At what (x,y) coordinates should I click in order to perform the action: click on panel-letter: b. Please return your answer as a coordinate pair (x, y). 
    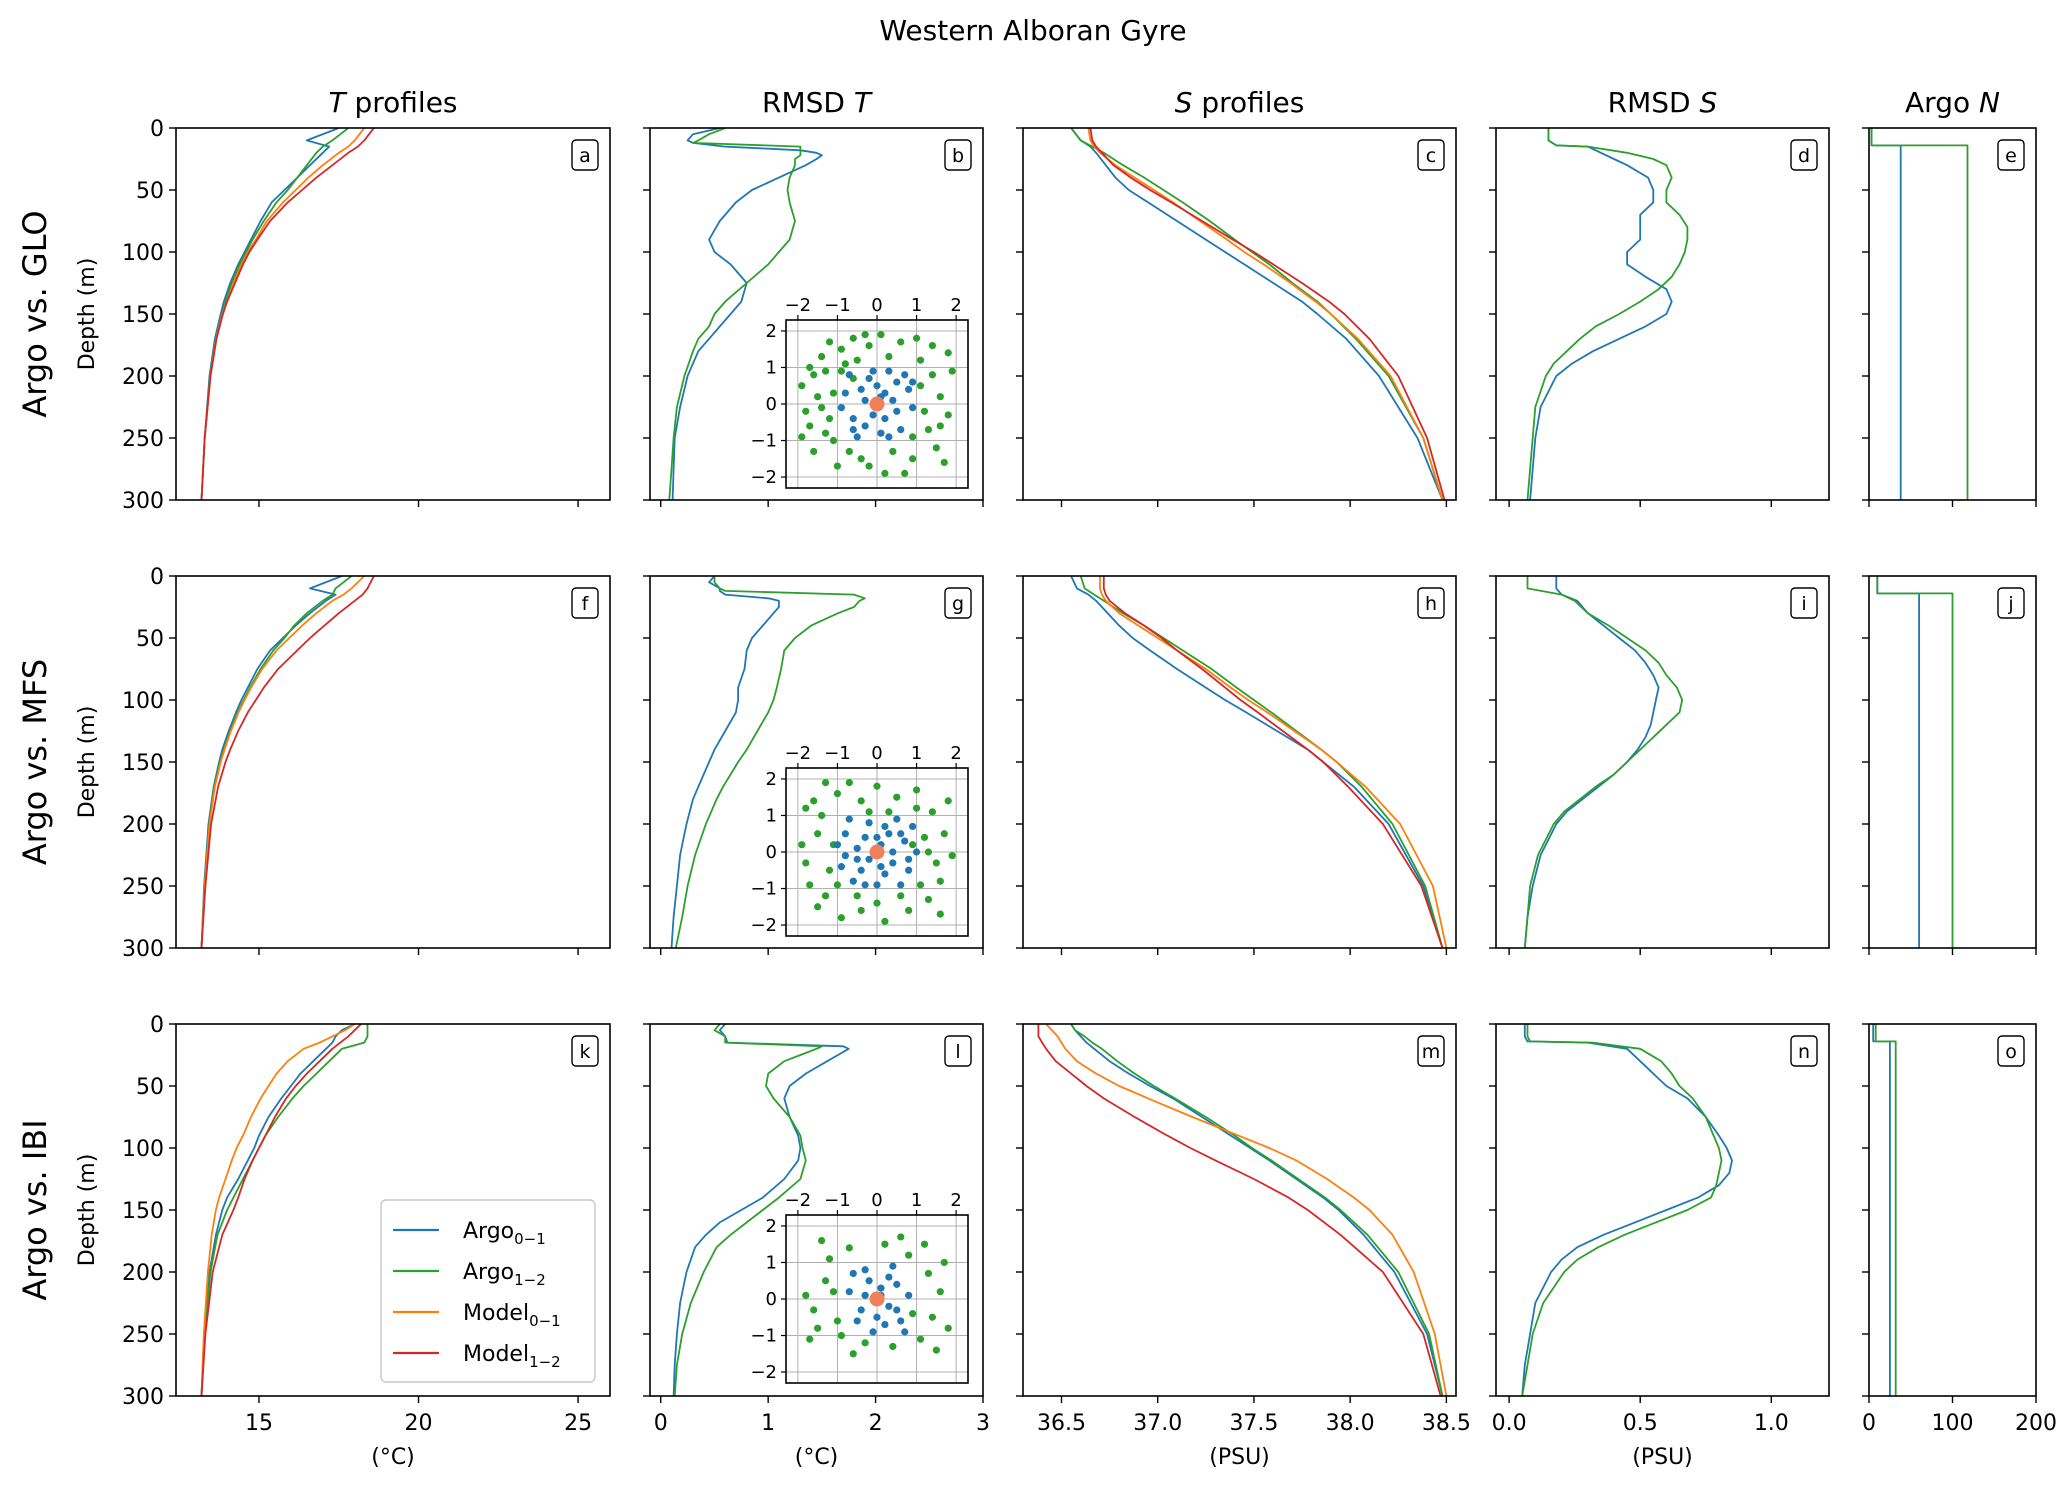
    Looking at the image, I should click on (958, 156).